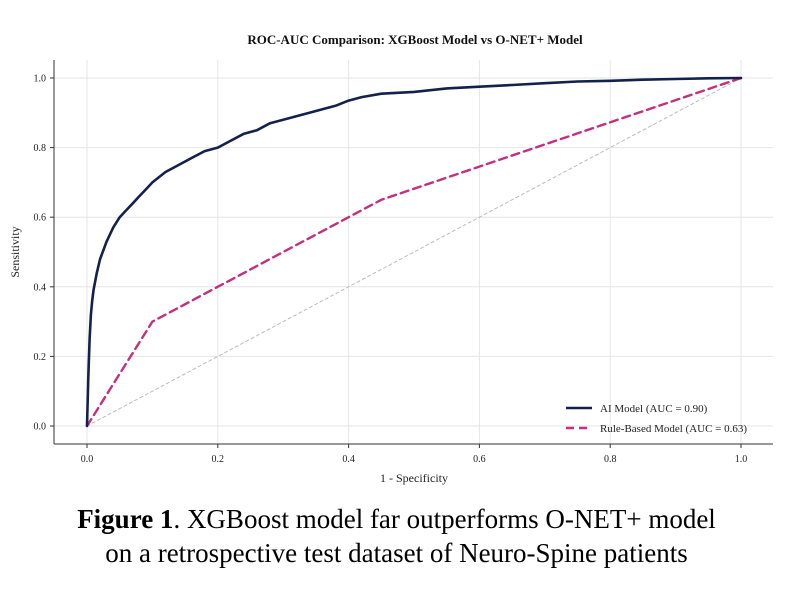 The height and width of the screenshot is (600, 793). What do you see at coordinates (40, 287) in the screenshot?
I see `y-tick-label: 0.4` at bounding box center [40, 287].